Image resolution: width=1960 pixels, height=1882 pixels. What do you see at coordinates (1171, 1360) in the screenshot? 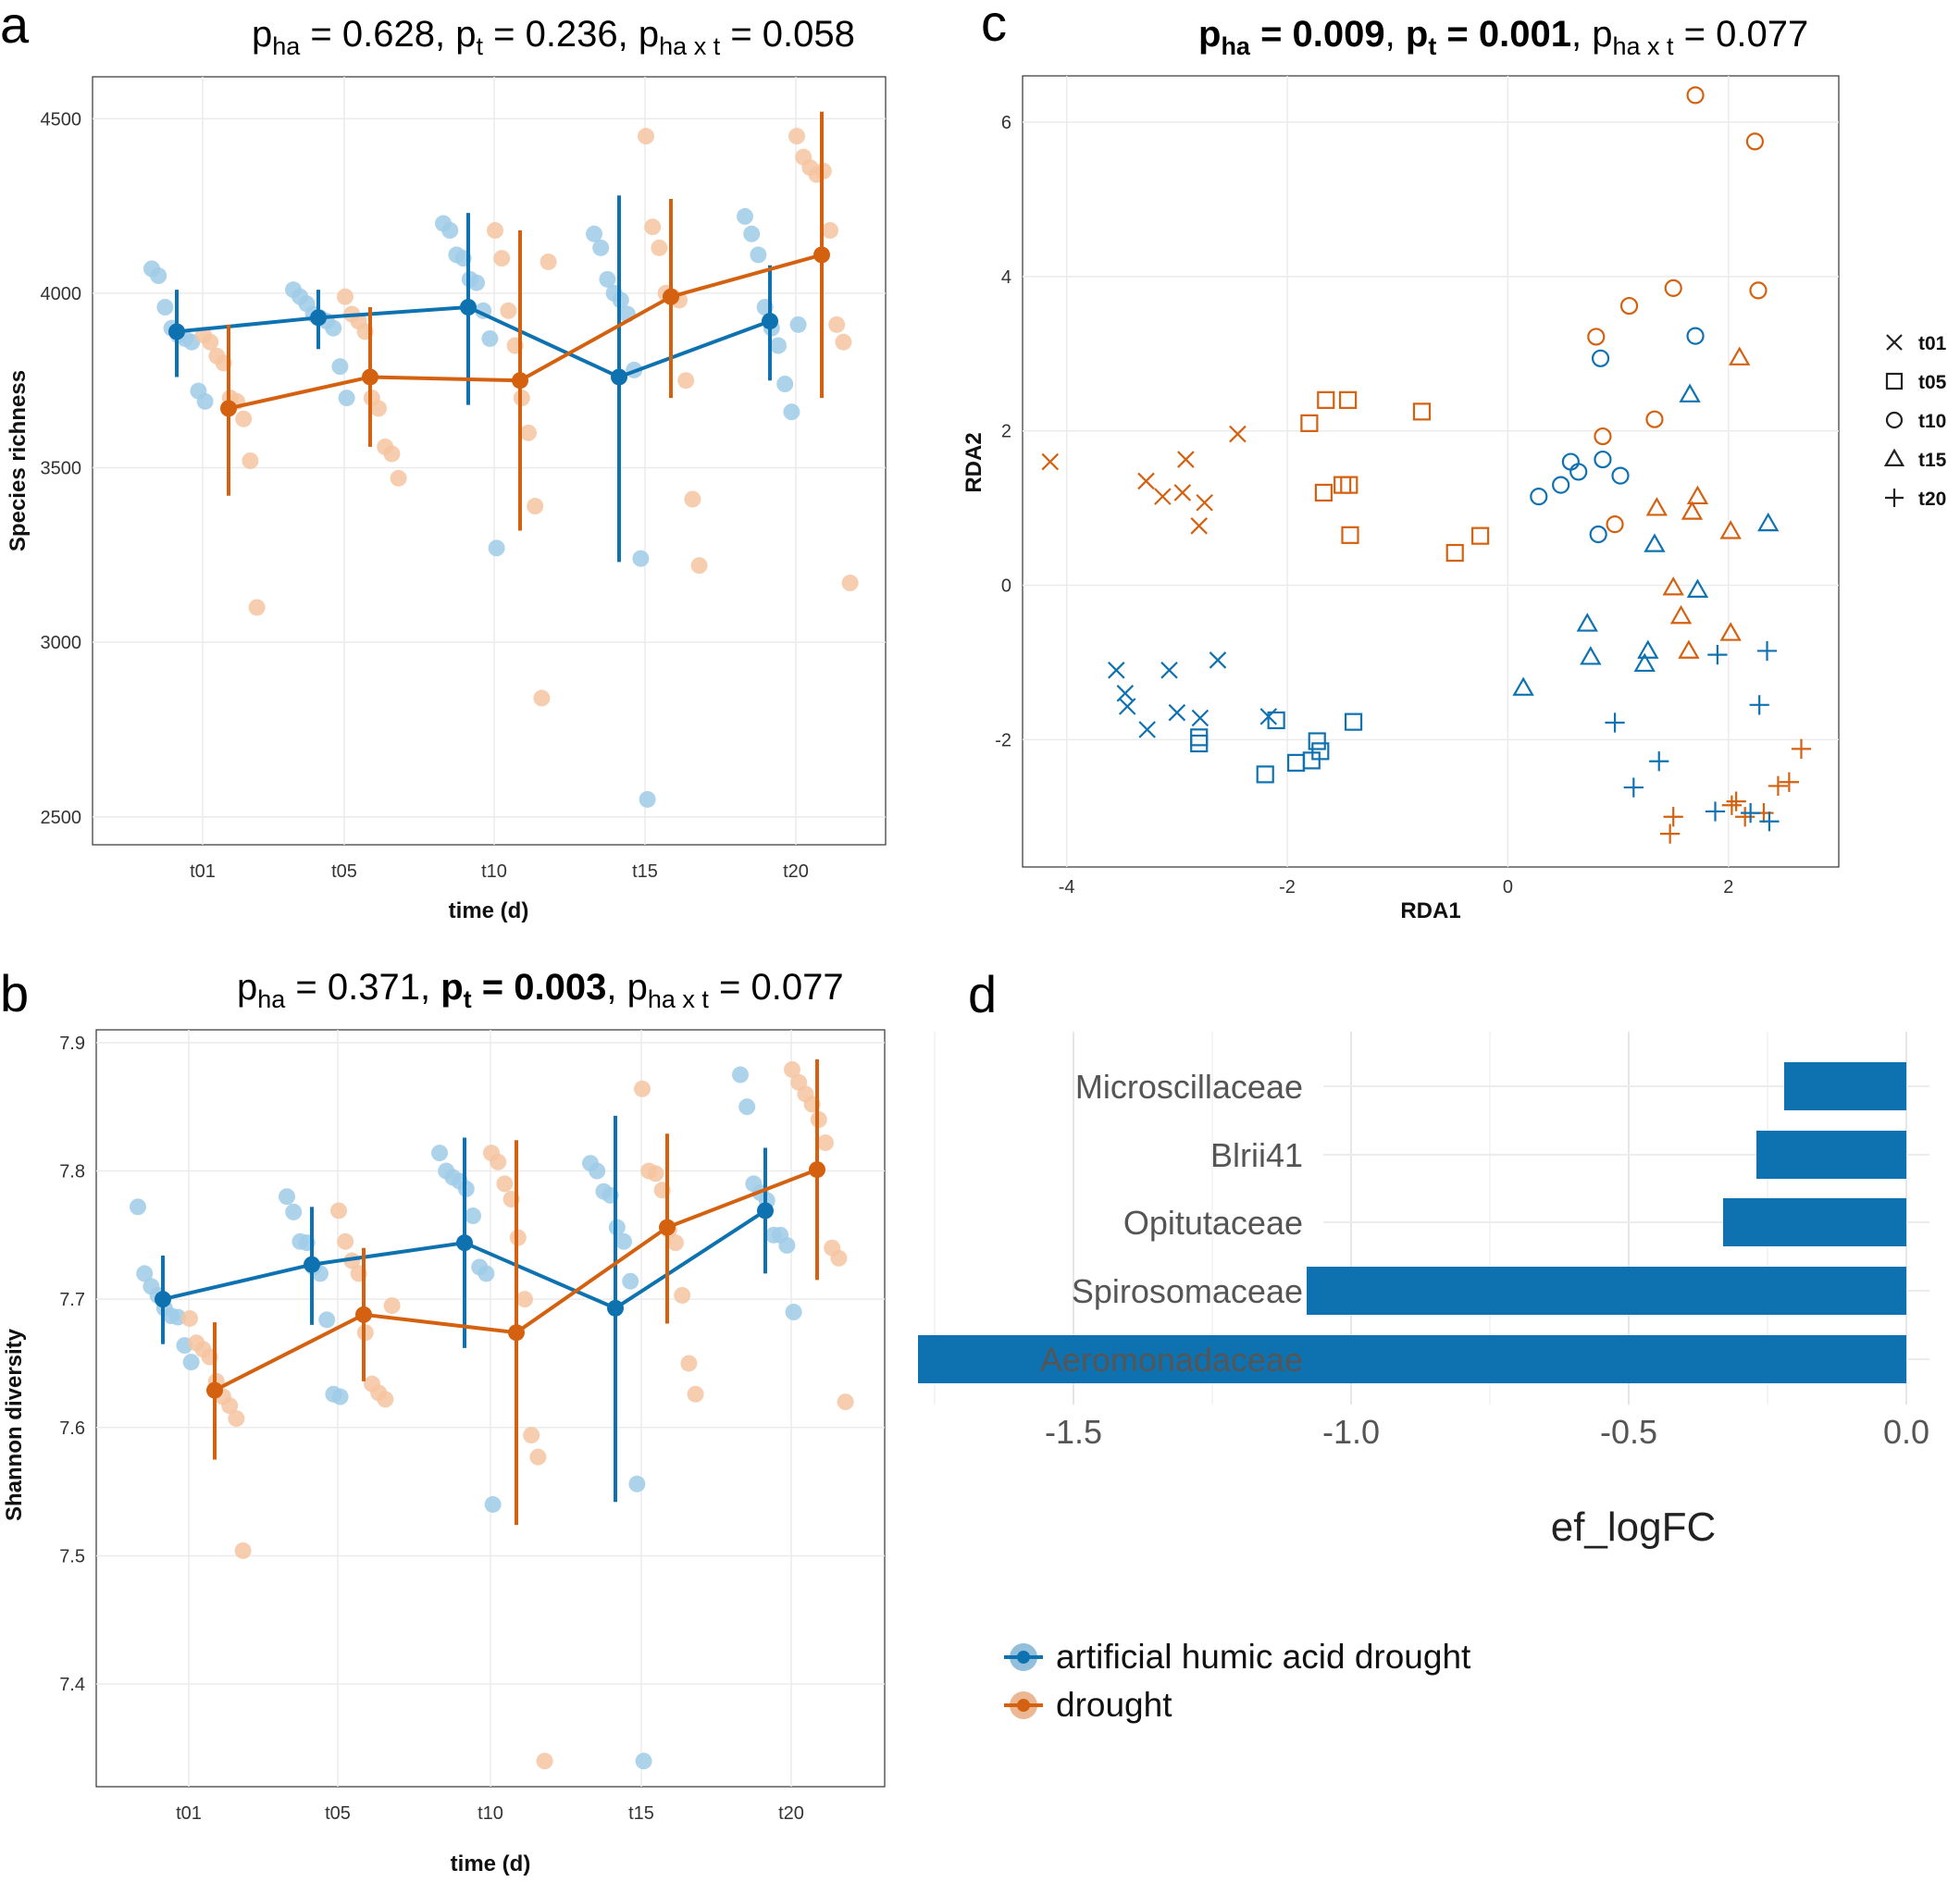
I see `category-label: Aeromonadaceae` at bounding box center [1171, 1360].